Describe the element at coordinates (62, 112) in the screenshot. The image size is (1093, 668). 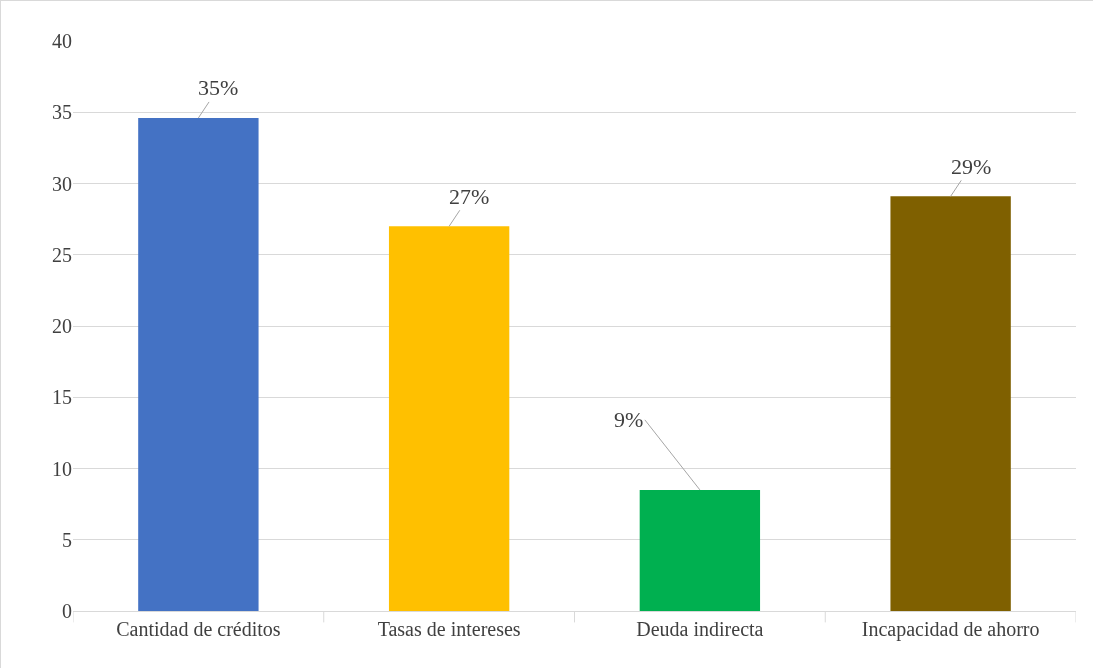
I see `y-tick-label: 35` at that location.